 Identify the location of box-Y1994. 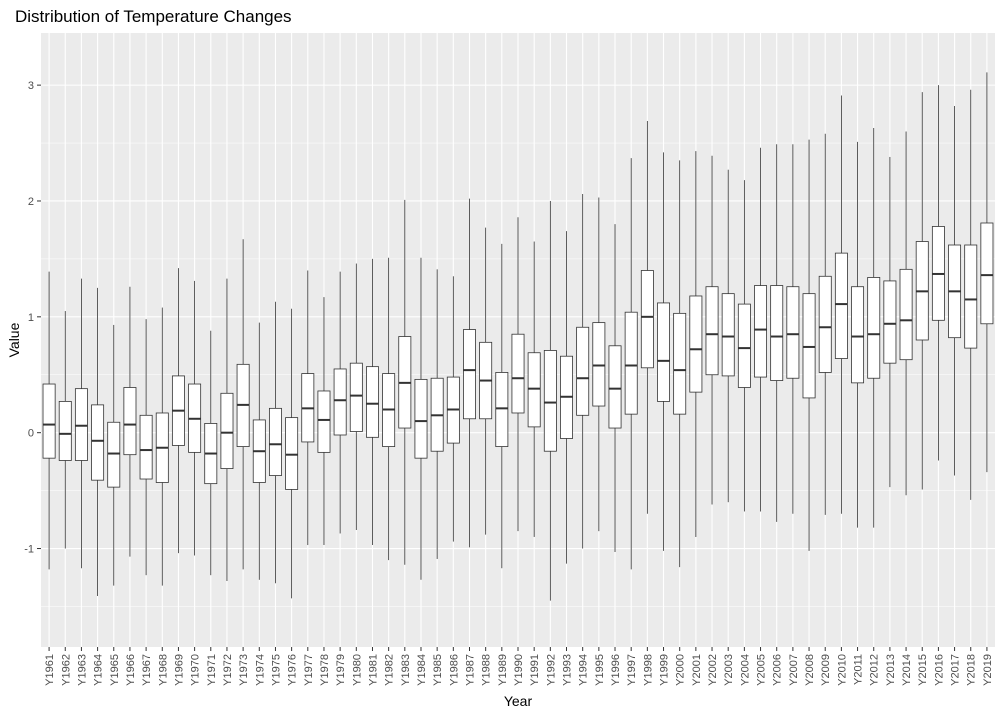
(583, 371).